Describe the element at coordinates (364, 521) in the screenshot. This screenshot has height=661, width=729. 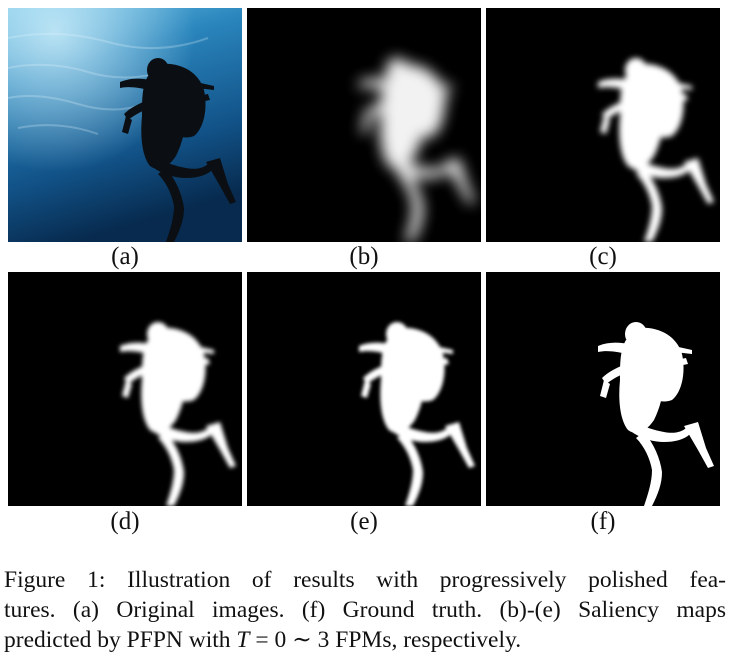
I see `subcaption-e: (e)` at that location.